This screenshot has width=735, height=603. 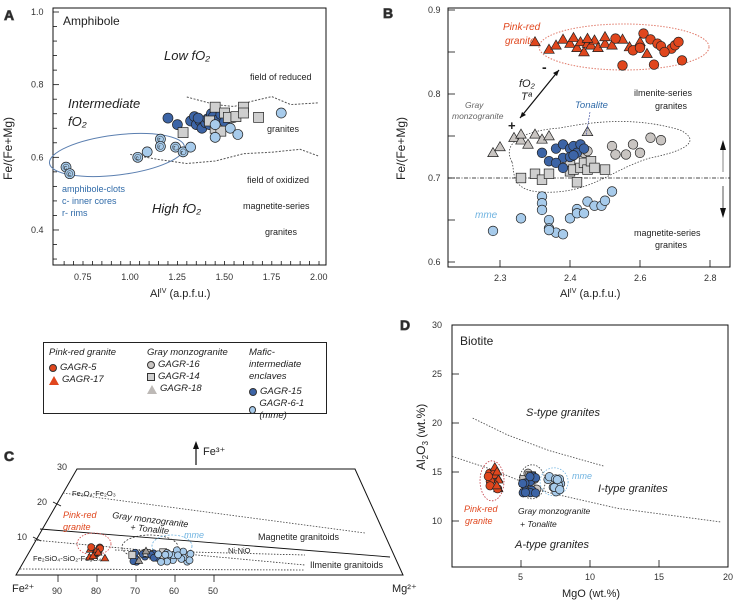 I want to click on y-axis-label-b: Fe/(Fe+Mg), so click(x=401, y=148).